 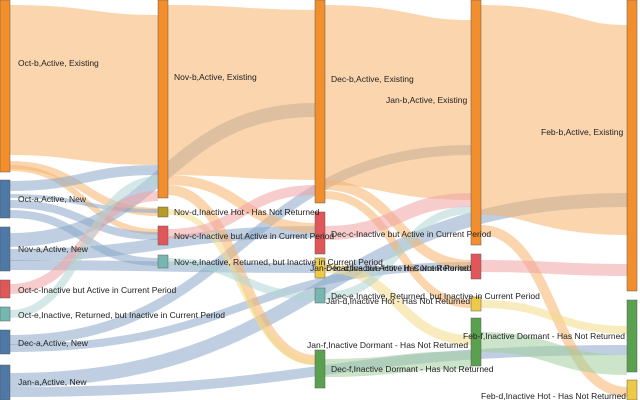 What do you see at coordinates (320, 233) in the screenshot?
I see `sankey-node-dec_c` at bounding box center [320, 233].